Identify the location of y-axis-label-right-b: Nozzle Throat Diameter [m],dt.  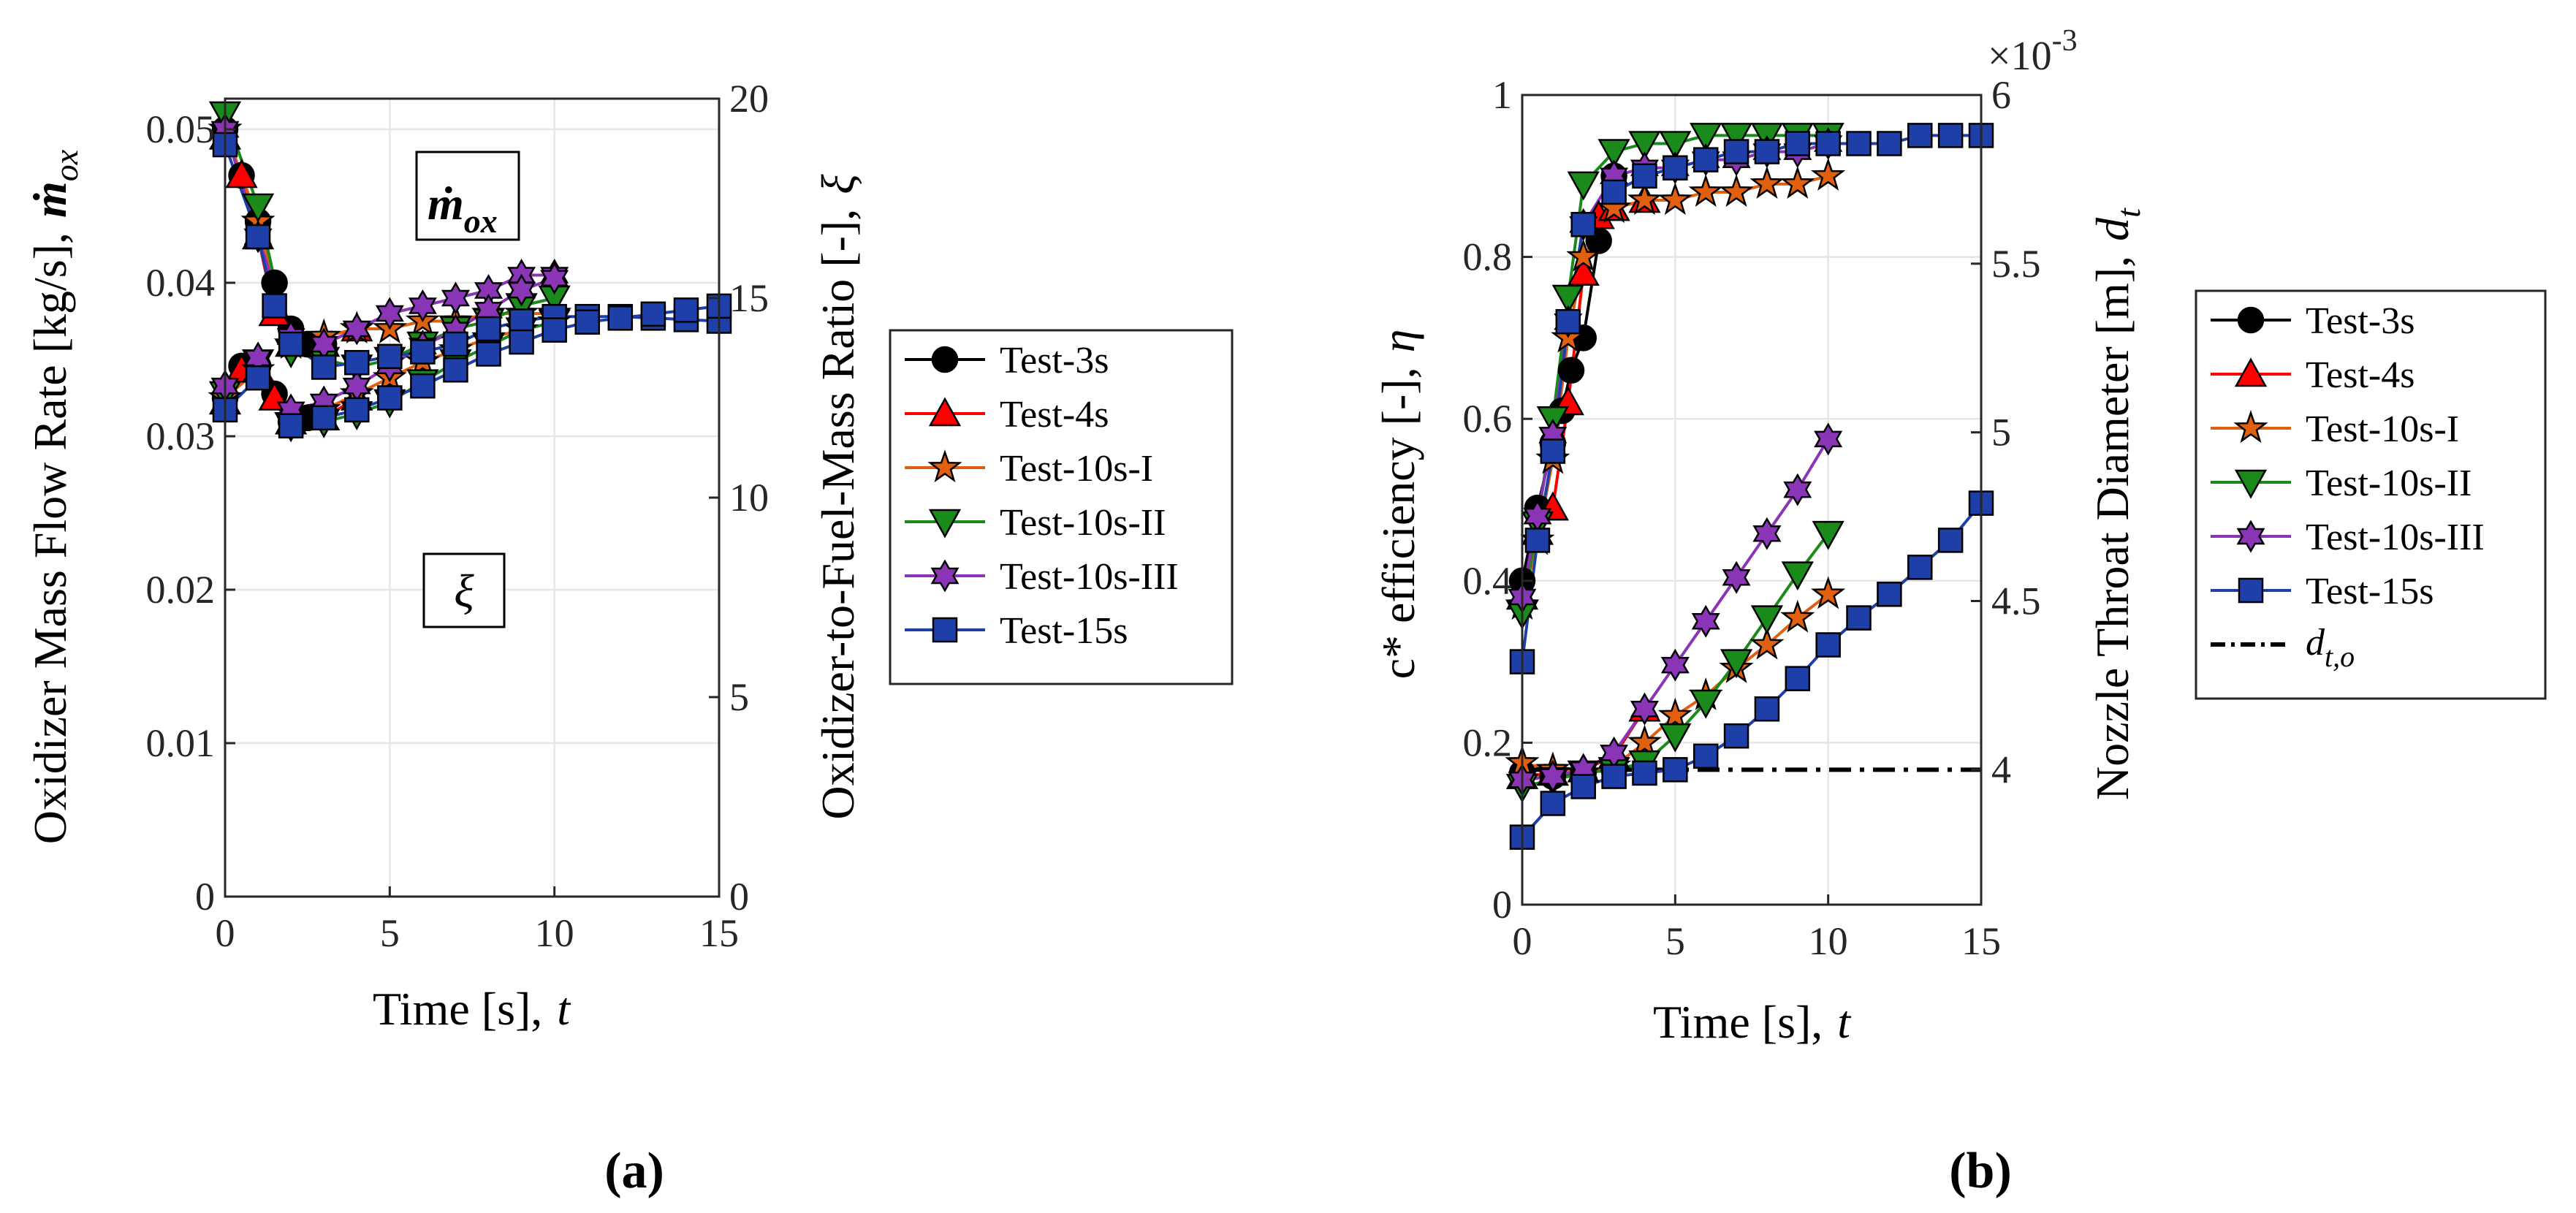
(2116, 504).